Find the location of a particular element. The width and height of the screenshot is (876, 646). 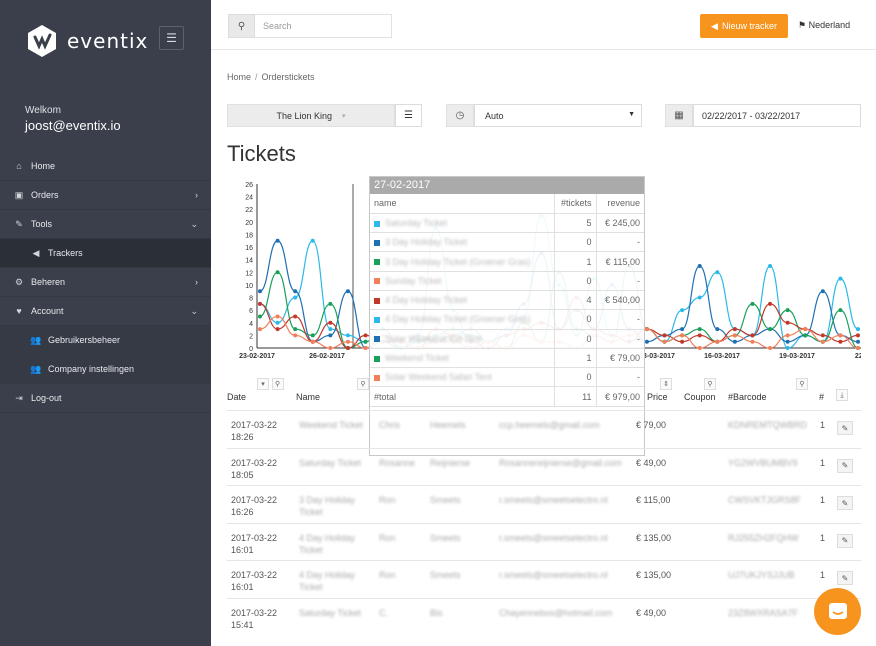

date-sort-button: ▾ ⚲ is located at coordinates (270, 384).